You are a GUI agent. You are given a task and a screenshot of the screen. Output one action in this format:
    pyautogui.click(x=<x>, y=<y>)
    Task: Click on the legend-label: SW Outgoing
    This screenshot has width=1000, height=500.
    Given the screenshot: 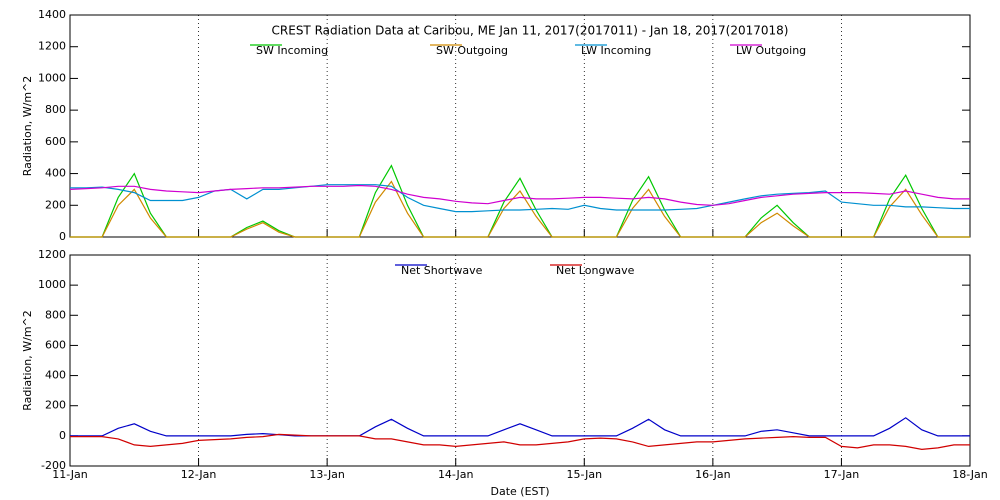 What is the action you would take?
    pyautogui.click(x=472, y=50)
    